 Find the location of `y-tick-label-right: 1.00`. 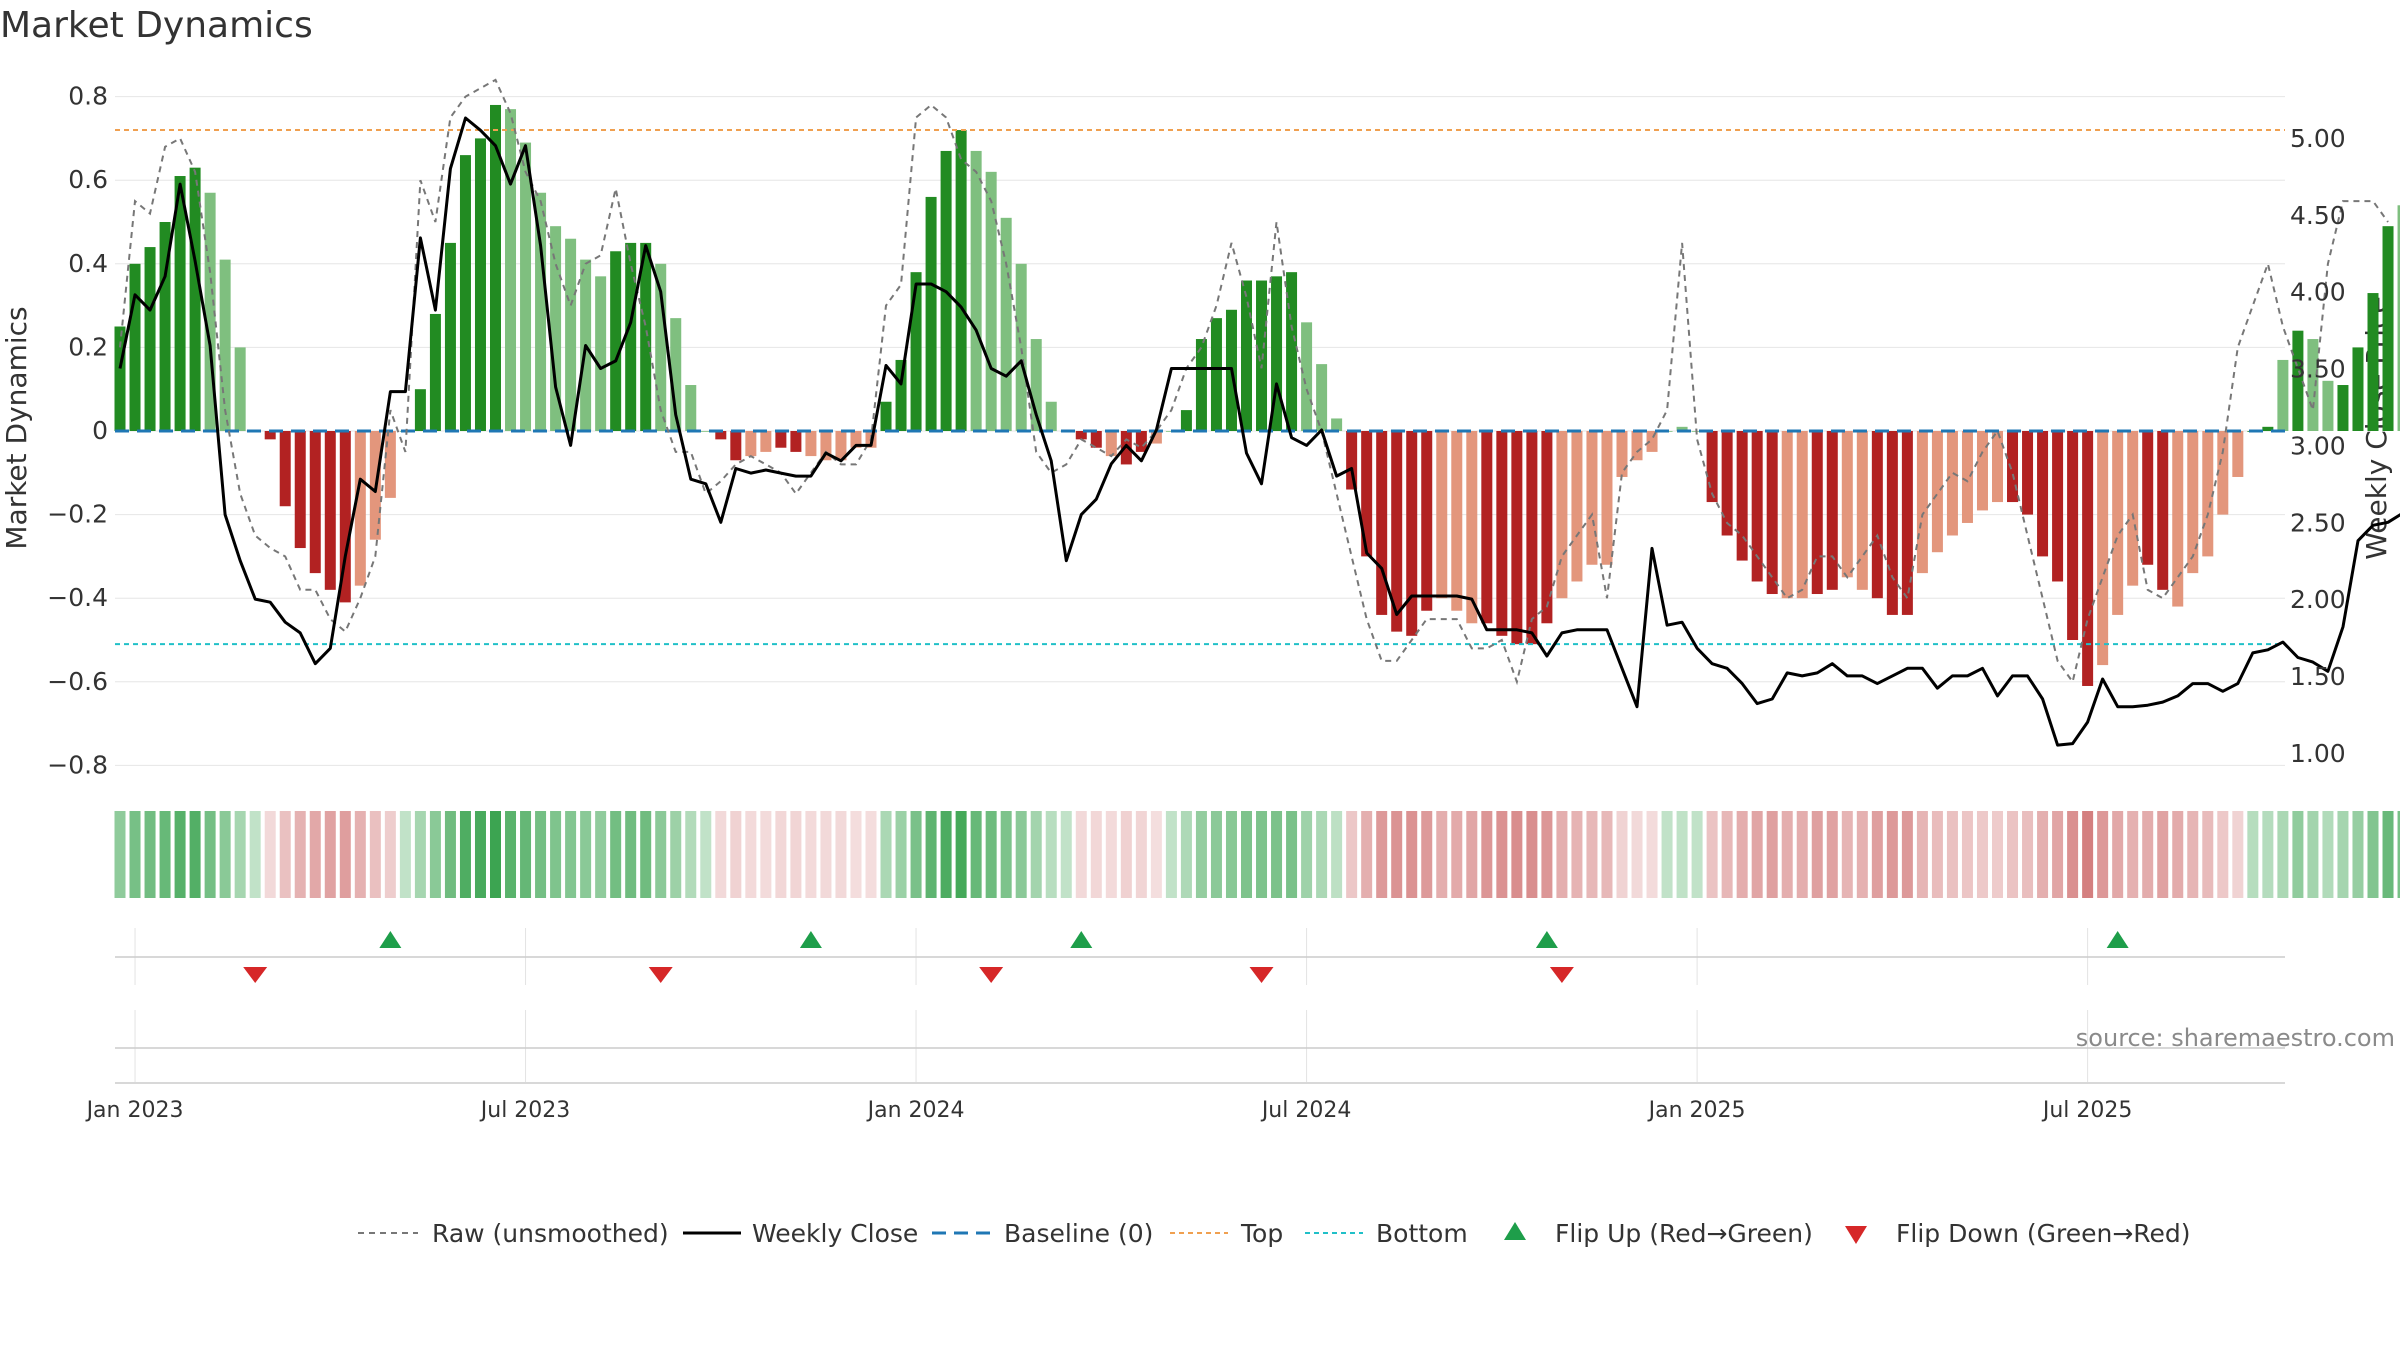

y-tick-label-right: 1.00 is located at coordinates (2318, 753).